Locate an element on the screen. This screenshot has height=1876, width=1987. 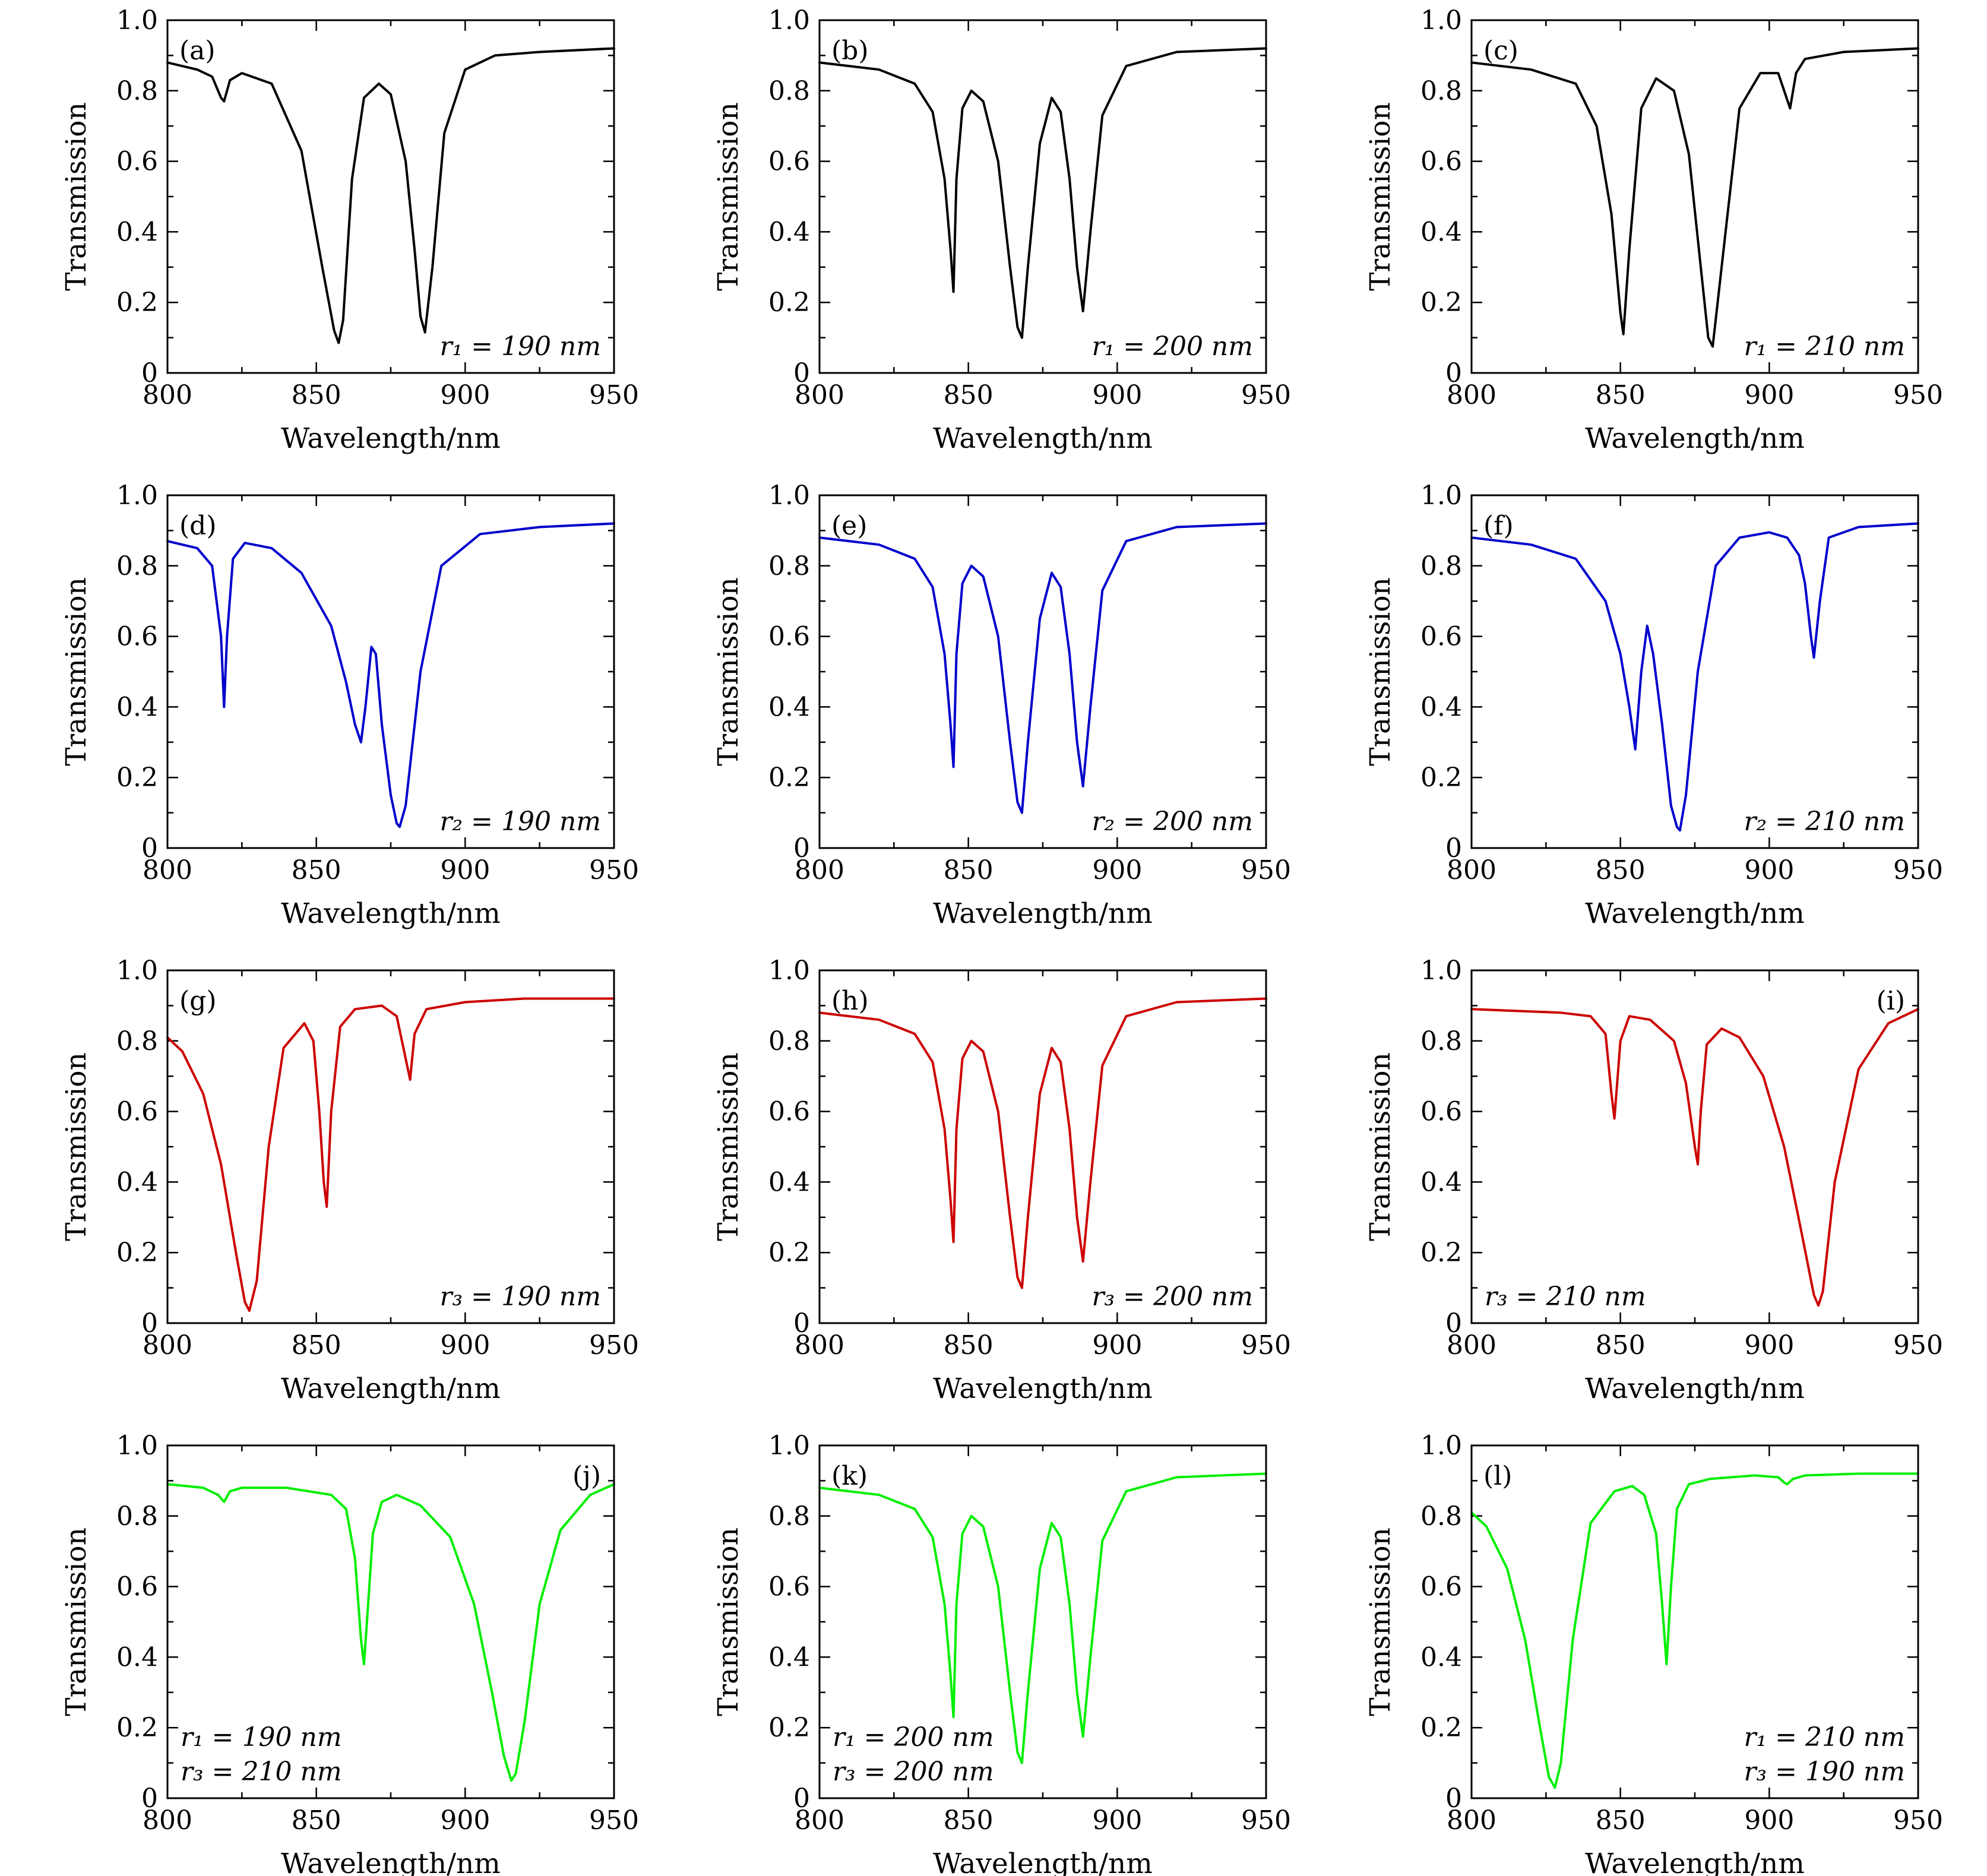
parameter-annotation: r₁ = 200 nm is located at coordinates (913, 1737).